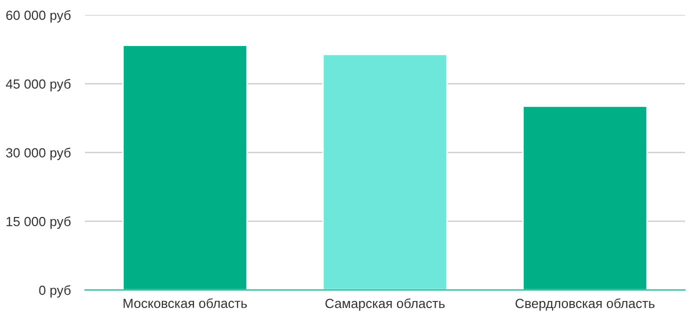  Describe the element at coordinates (55, 291) in the screenshot. I see `y-tick-label: 0 руб` at that location.